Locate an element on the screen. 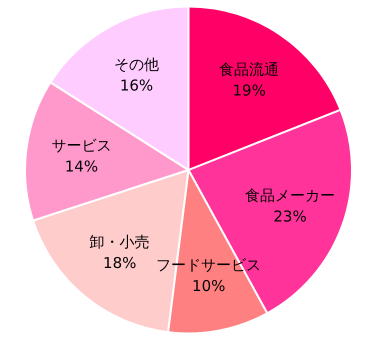 Image resolution: width=371 pixels, height=356 pixels. data-label: 16% is located at coordinates (137, 85).